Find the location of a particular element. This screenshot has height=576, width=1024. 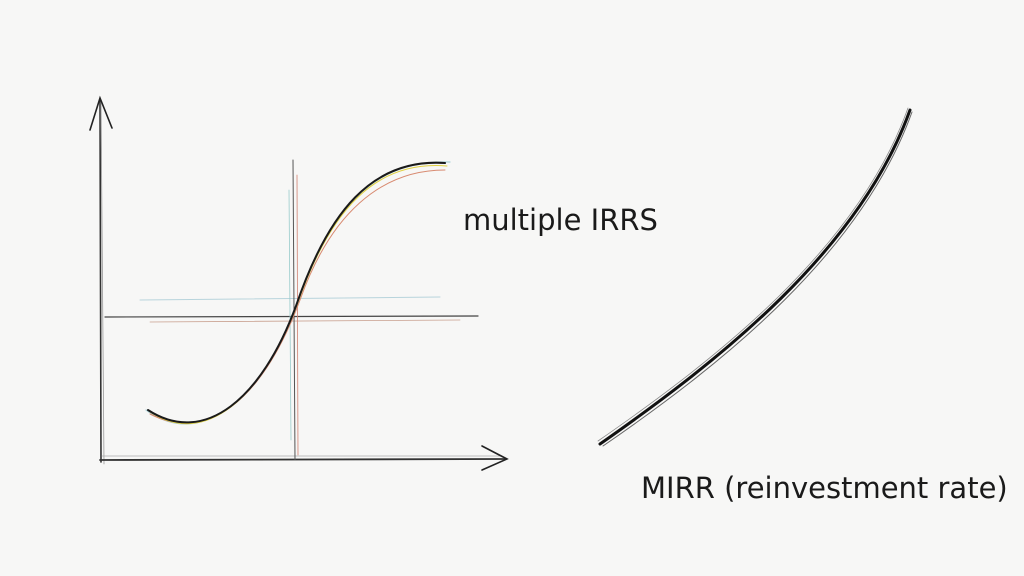

x-arrow is located at coordinates (495, 458).